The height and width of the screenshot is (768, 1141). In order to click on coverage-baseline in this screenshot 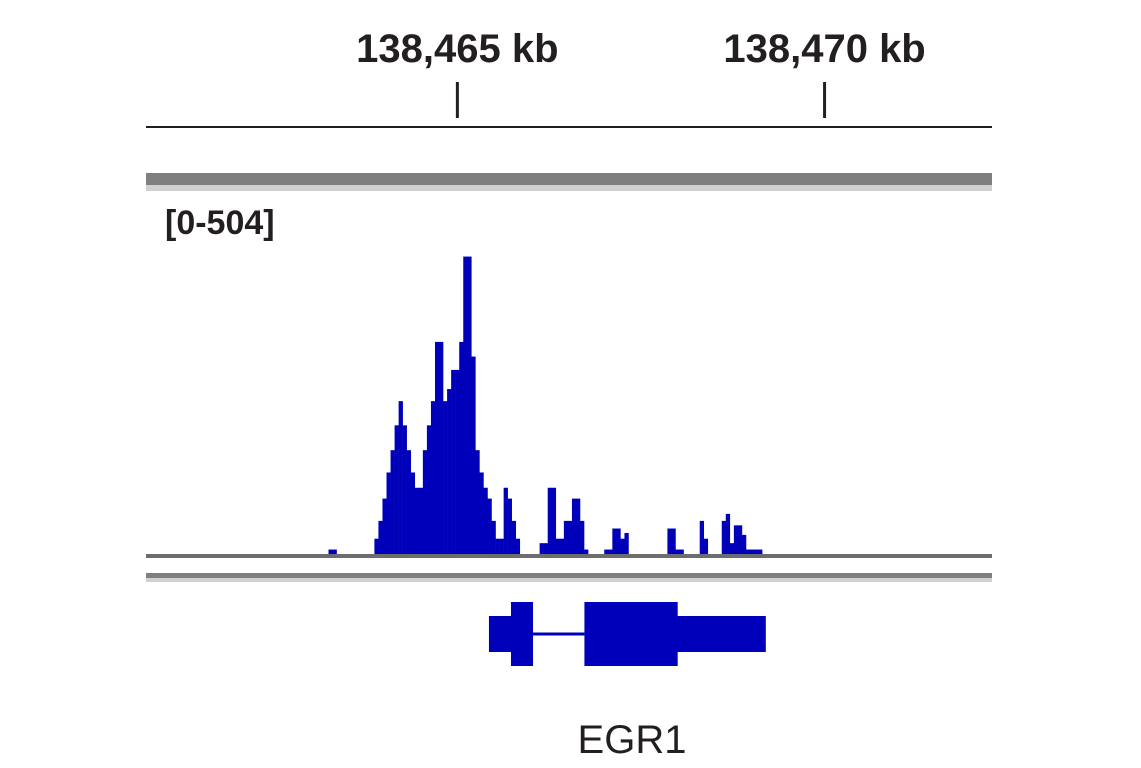, I will do `click(569, 556)`.